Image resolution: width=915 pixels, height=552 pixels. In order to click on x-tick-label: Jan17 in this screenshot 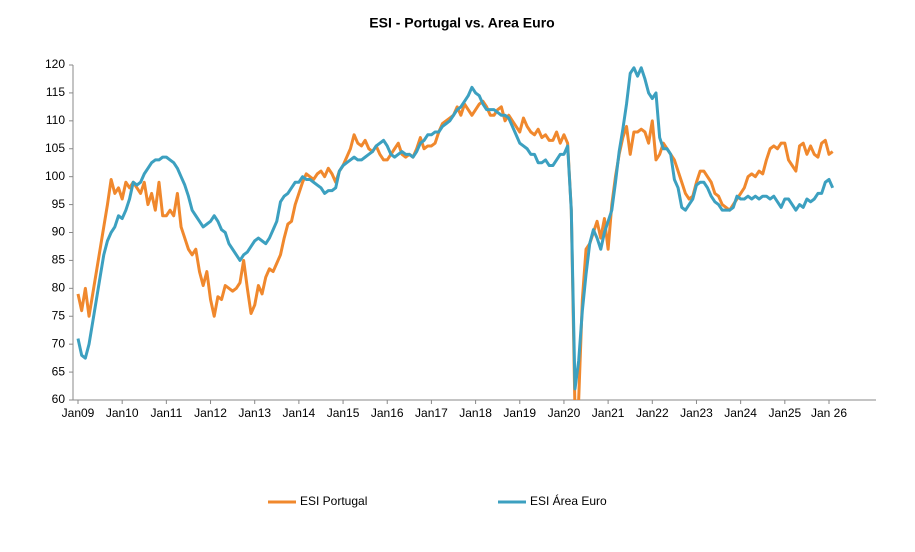, I will do `click(431, 413)`.